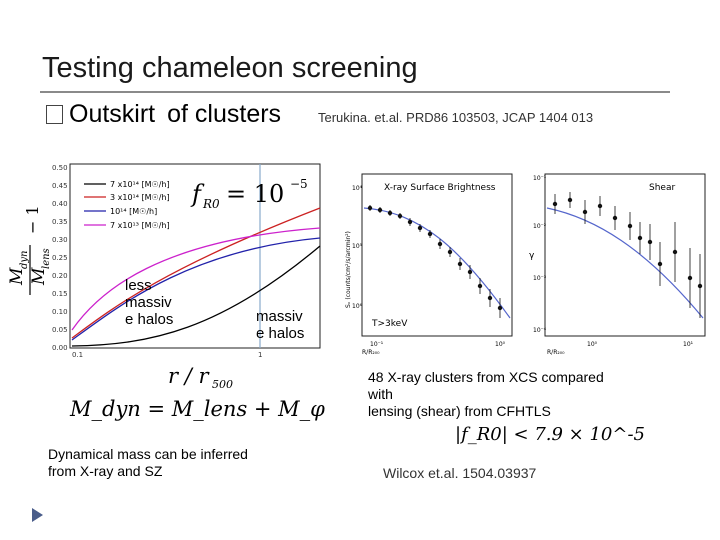 The width and height of the screenshot is (720, 540). Describe the element at coordinates (662, 188) in the screenshot. I see `shear-title: Shear` at that location.